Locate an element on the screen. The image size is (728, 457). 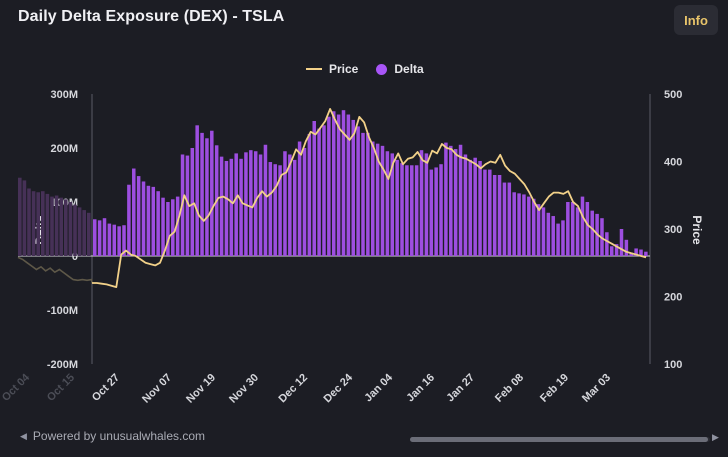
y-tick-label-left: -200M is located at coordinates (62, 365).